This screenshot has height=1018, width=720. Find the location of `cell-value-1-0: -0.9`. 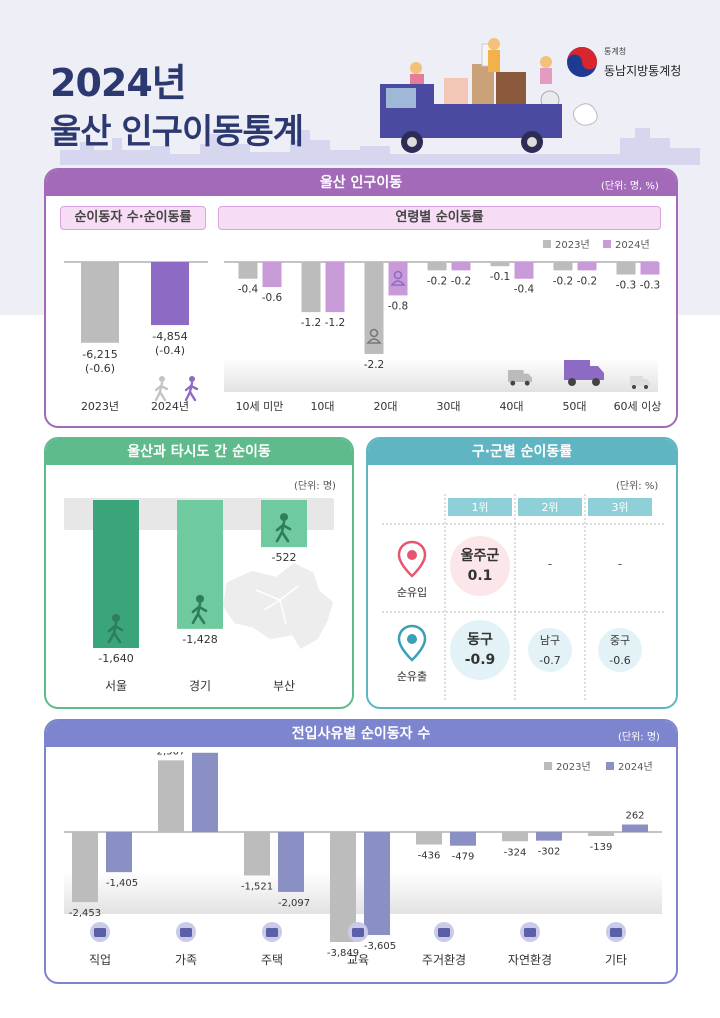

cell-value-1-0: -0.9 is located at coordinates (480, 660).